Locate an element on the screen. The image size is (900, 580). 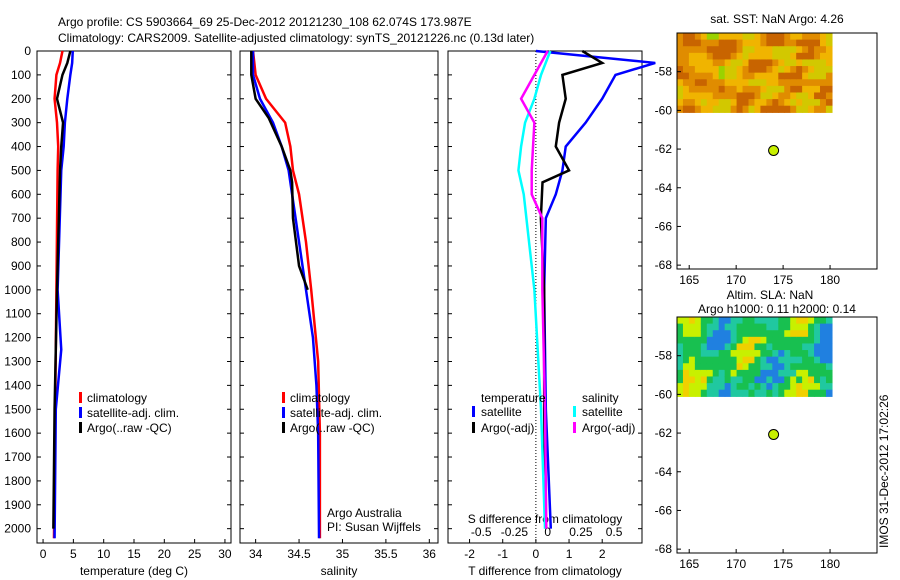
y-tick-label: 200 is located at coordinates (21, 99).